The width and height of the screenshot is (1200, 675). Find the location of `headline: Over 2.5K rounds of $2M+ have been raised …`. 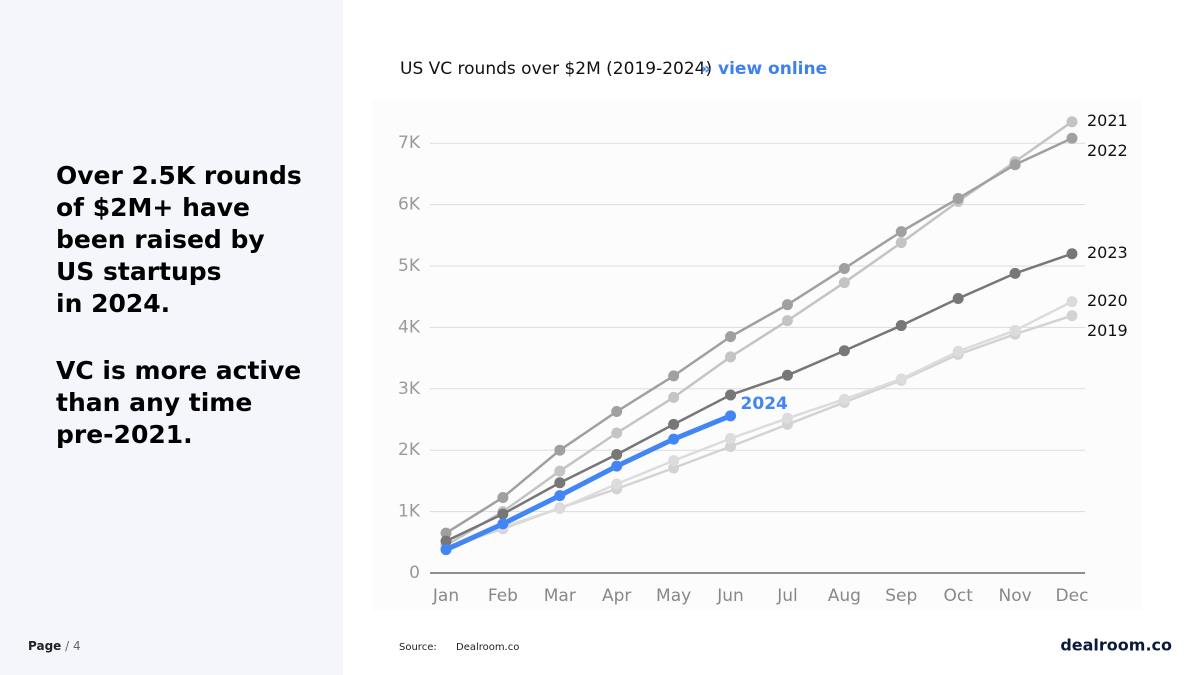

headline: Over 2.5K rounds of $2M+ have been raised … is located at coordinates (179, 240).